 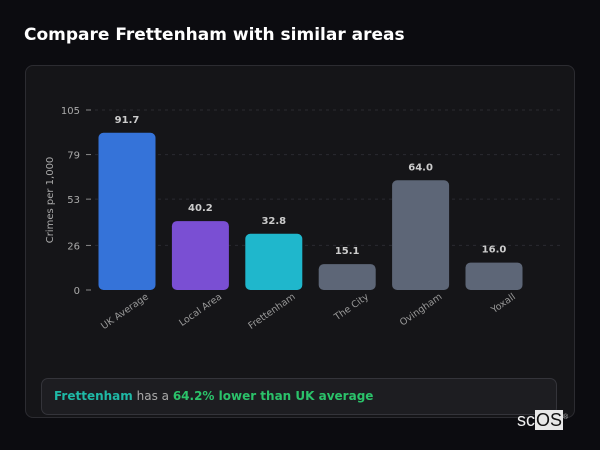 I want to click on bar-value-label: 40.2, so click(x=200, y=208).